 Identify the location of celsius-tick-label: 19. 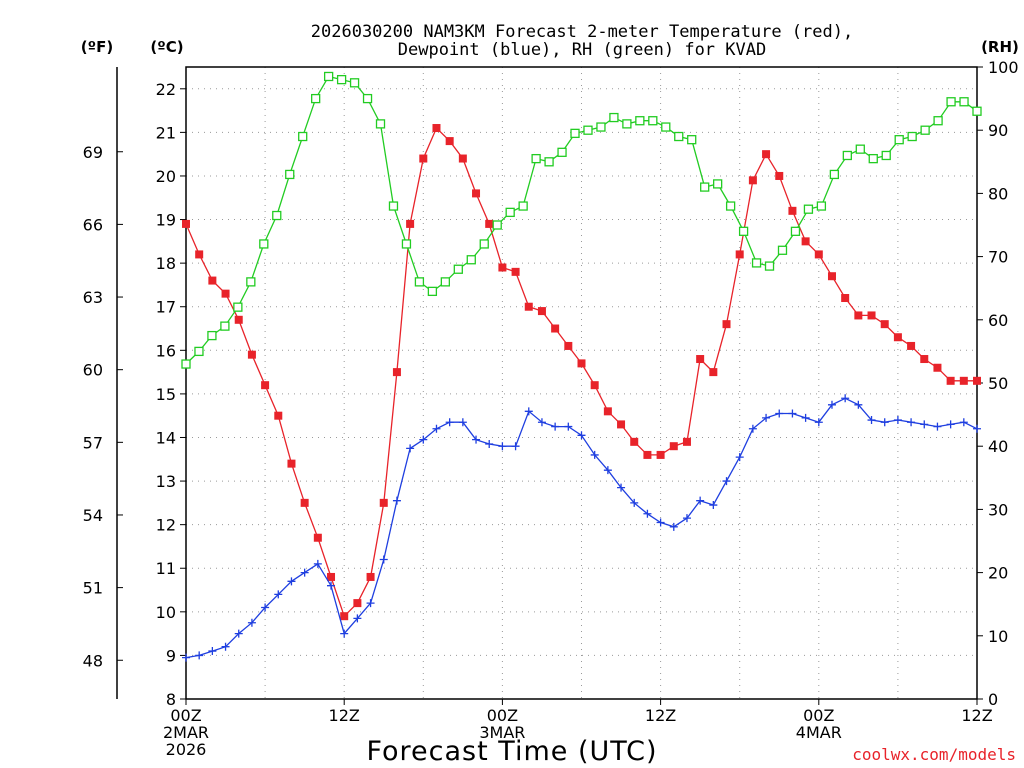
(166, 220).